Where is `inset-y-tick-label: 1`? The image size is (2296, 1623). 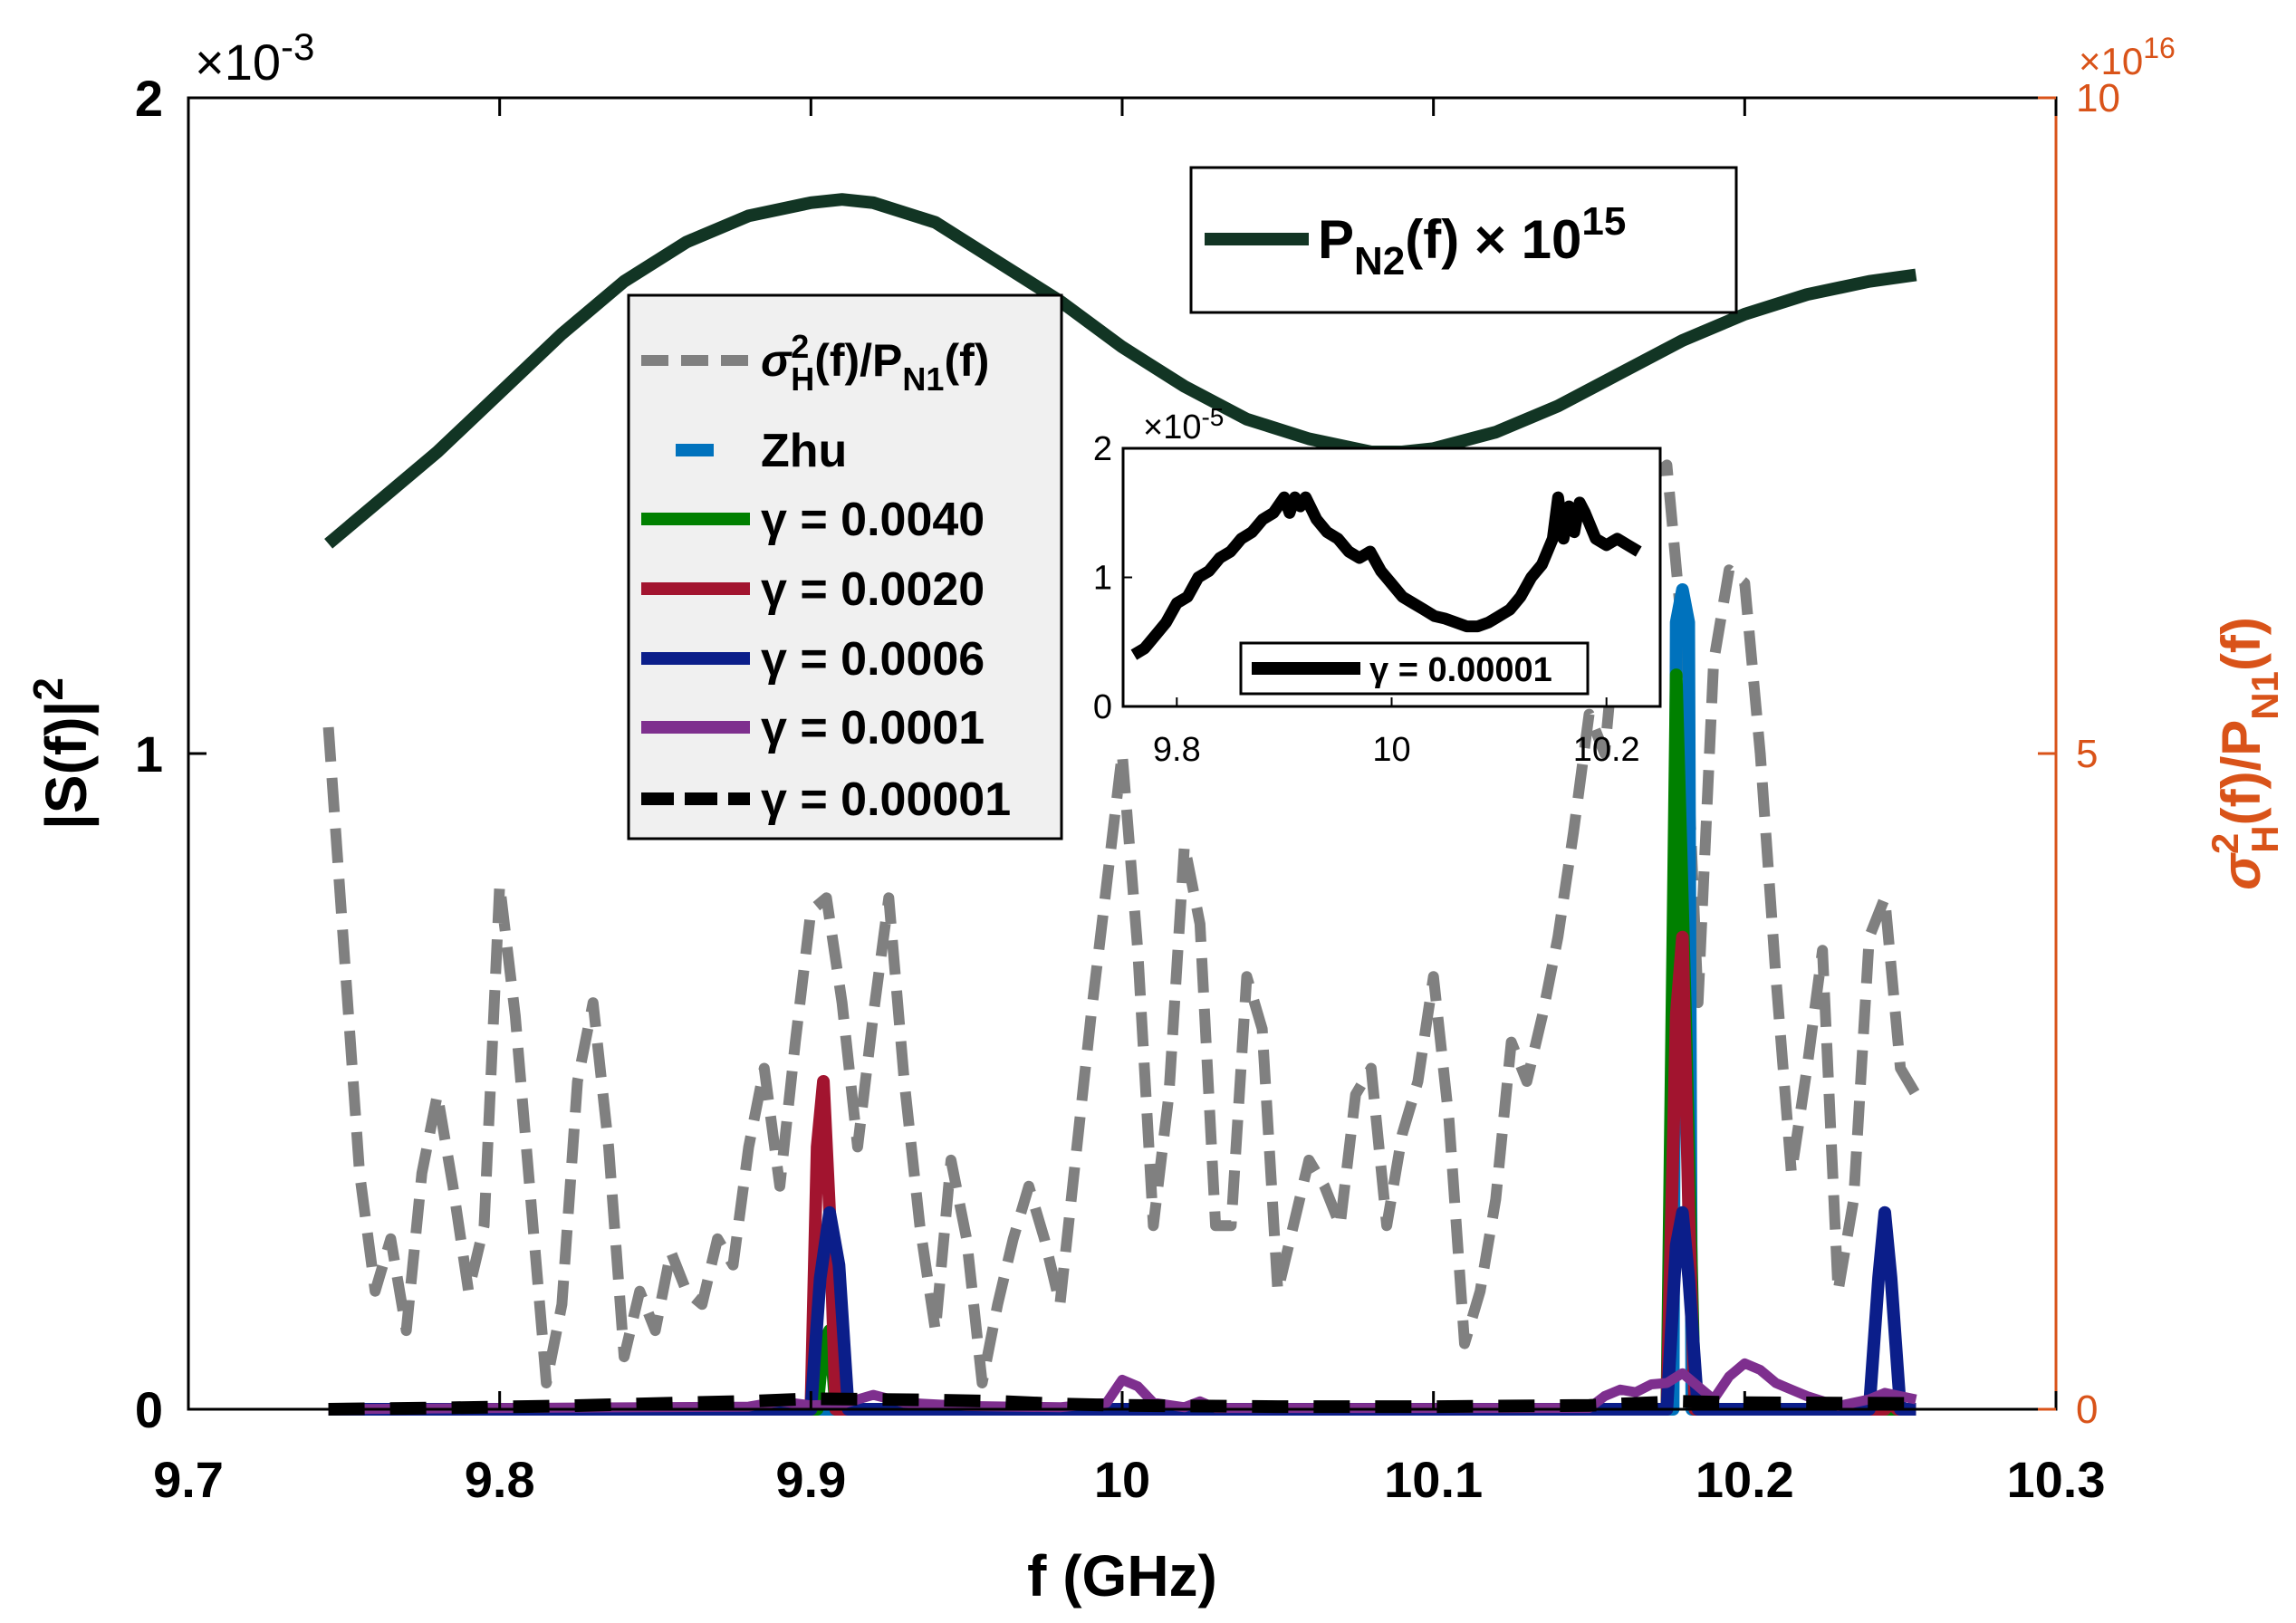
inset-y-tick-label: 1 is located at coordinates (1102, 579).